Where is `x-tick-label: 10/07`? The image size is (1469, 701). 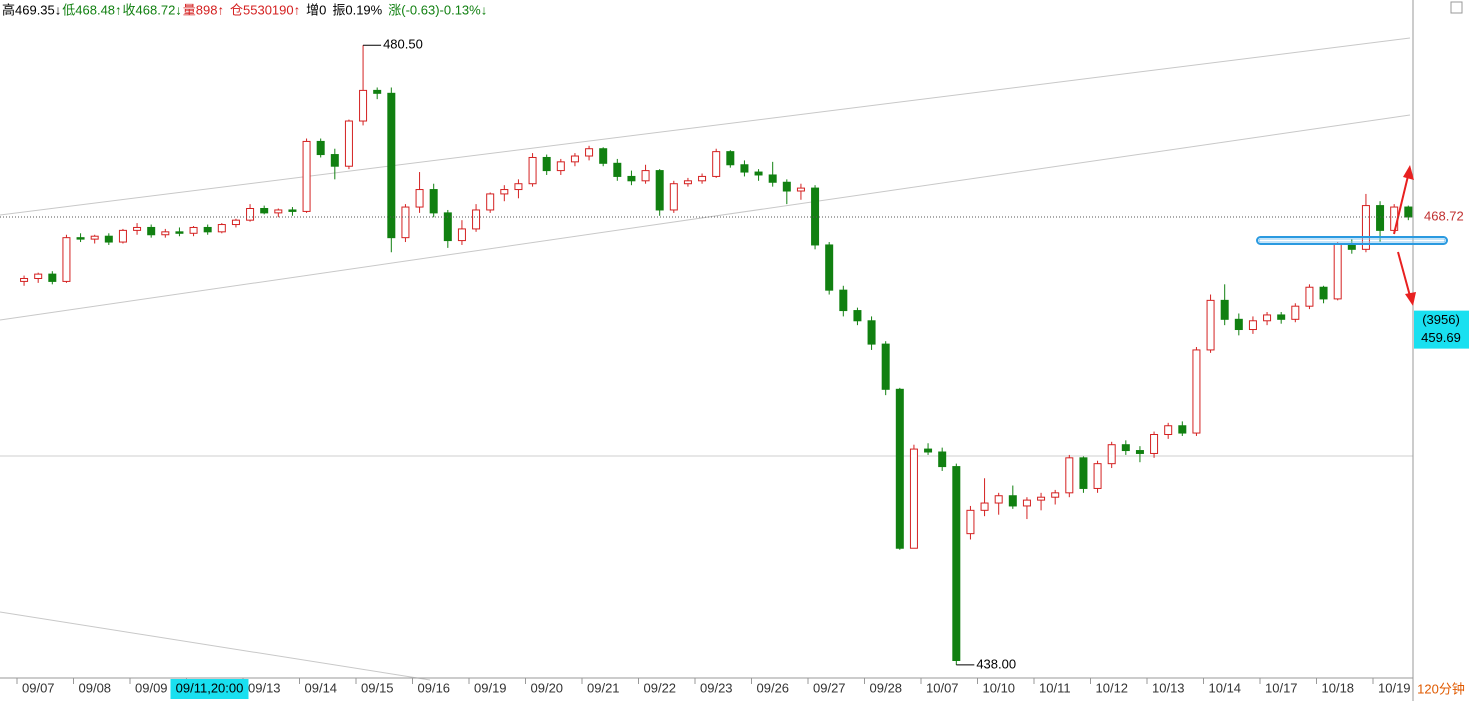
x-tick-label: 10/07 is located at coordinates (942, 687).